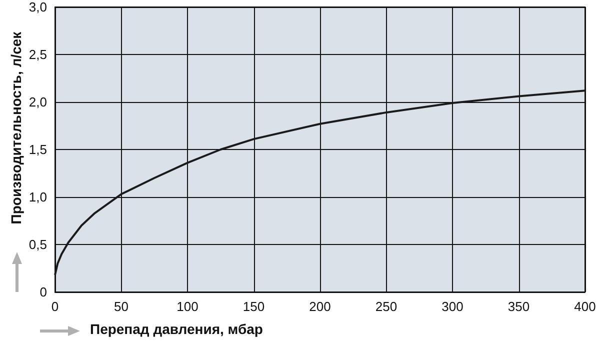 Image resolution: width=603 pixels, height=348 pixels. I want to click on y-tick-label: 0,5, so click(37, 244).